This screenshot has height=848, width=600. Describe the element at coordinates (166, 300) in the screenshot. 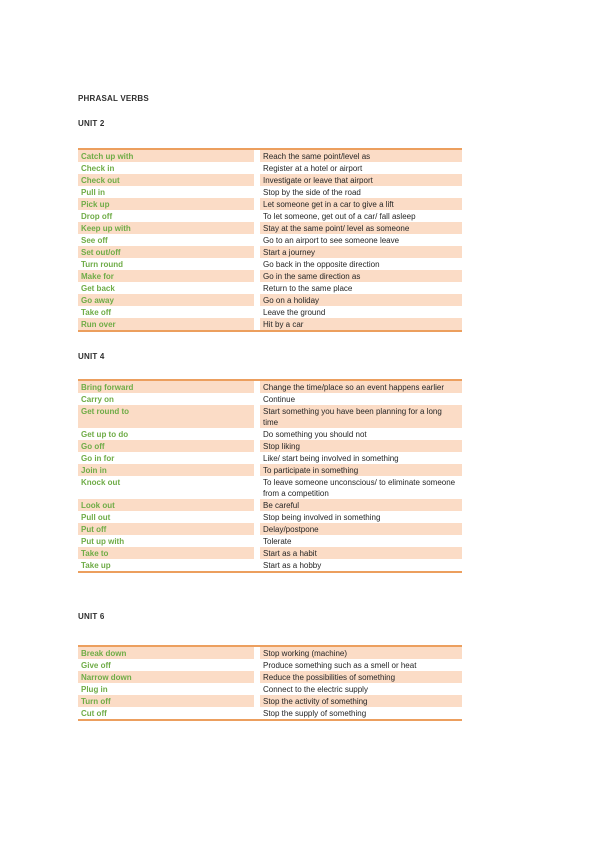

I see `phrasal-verb: Go away` at that location.